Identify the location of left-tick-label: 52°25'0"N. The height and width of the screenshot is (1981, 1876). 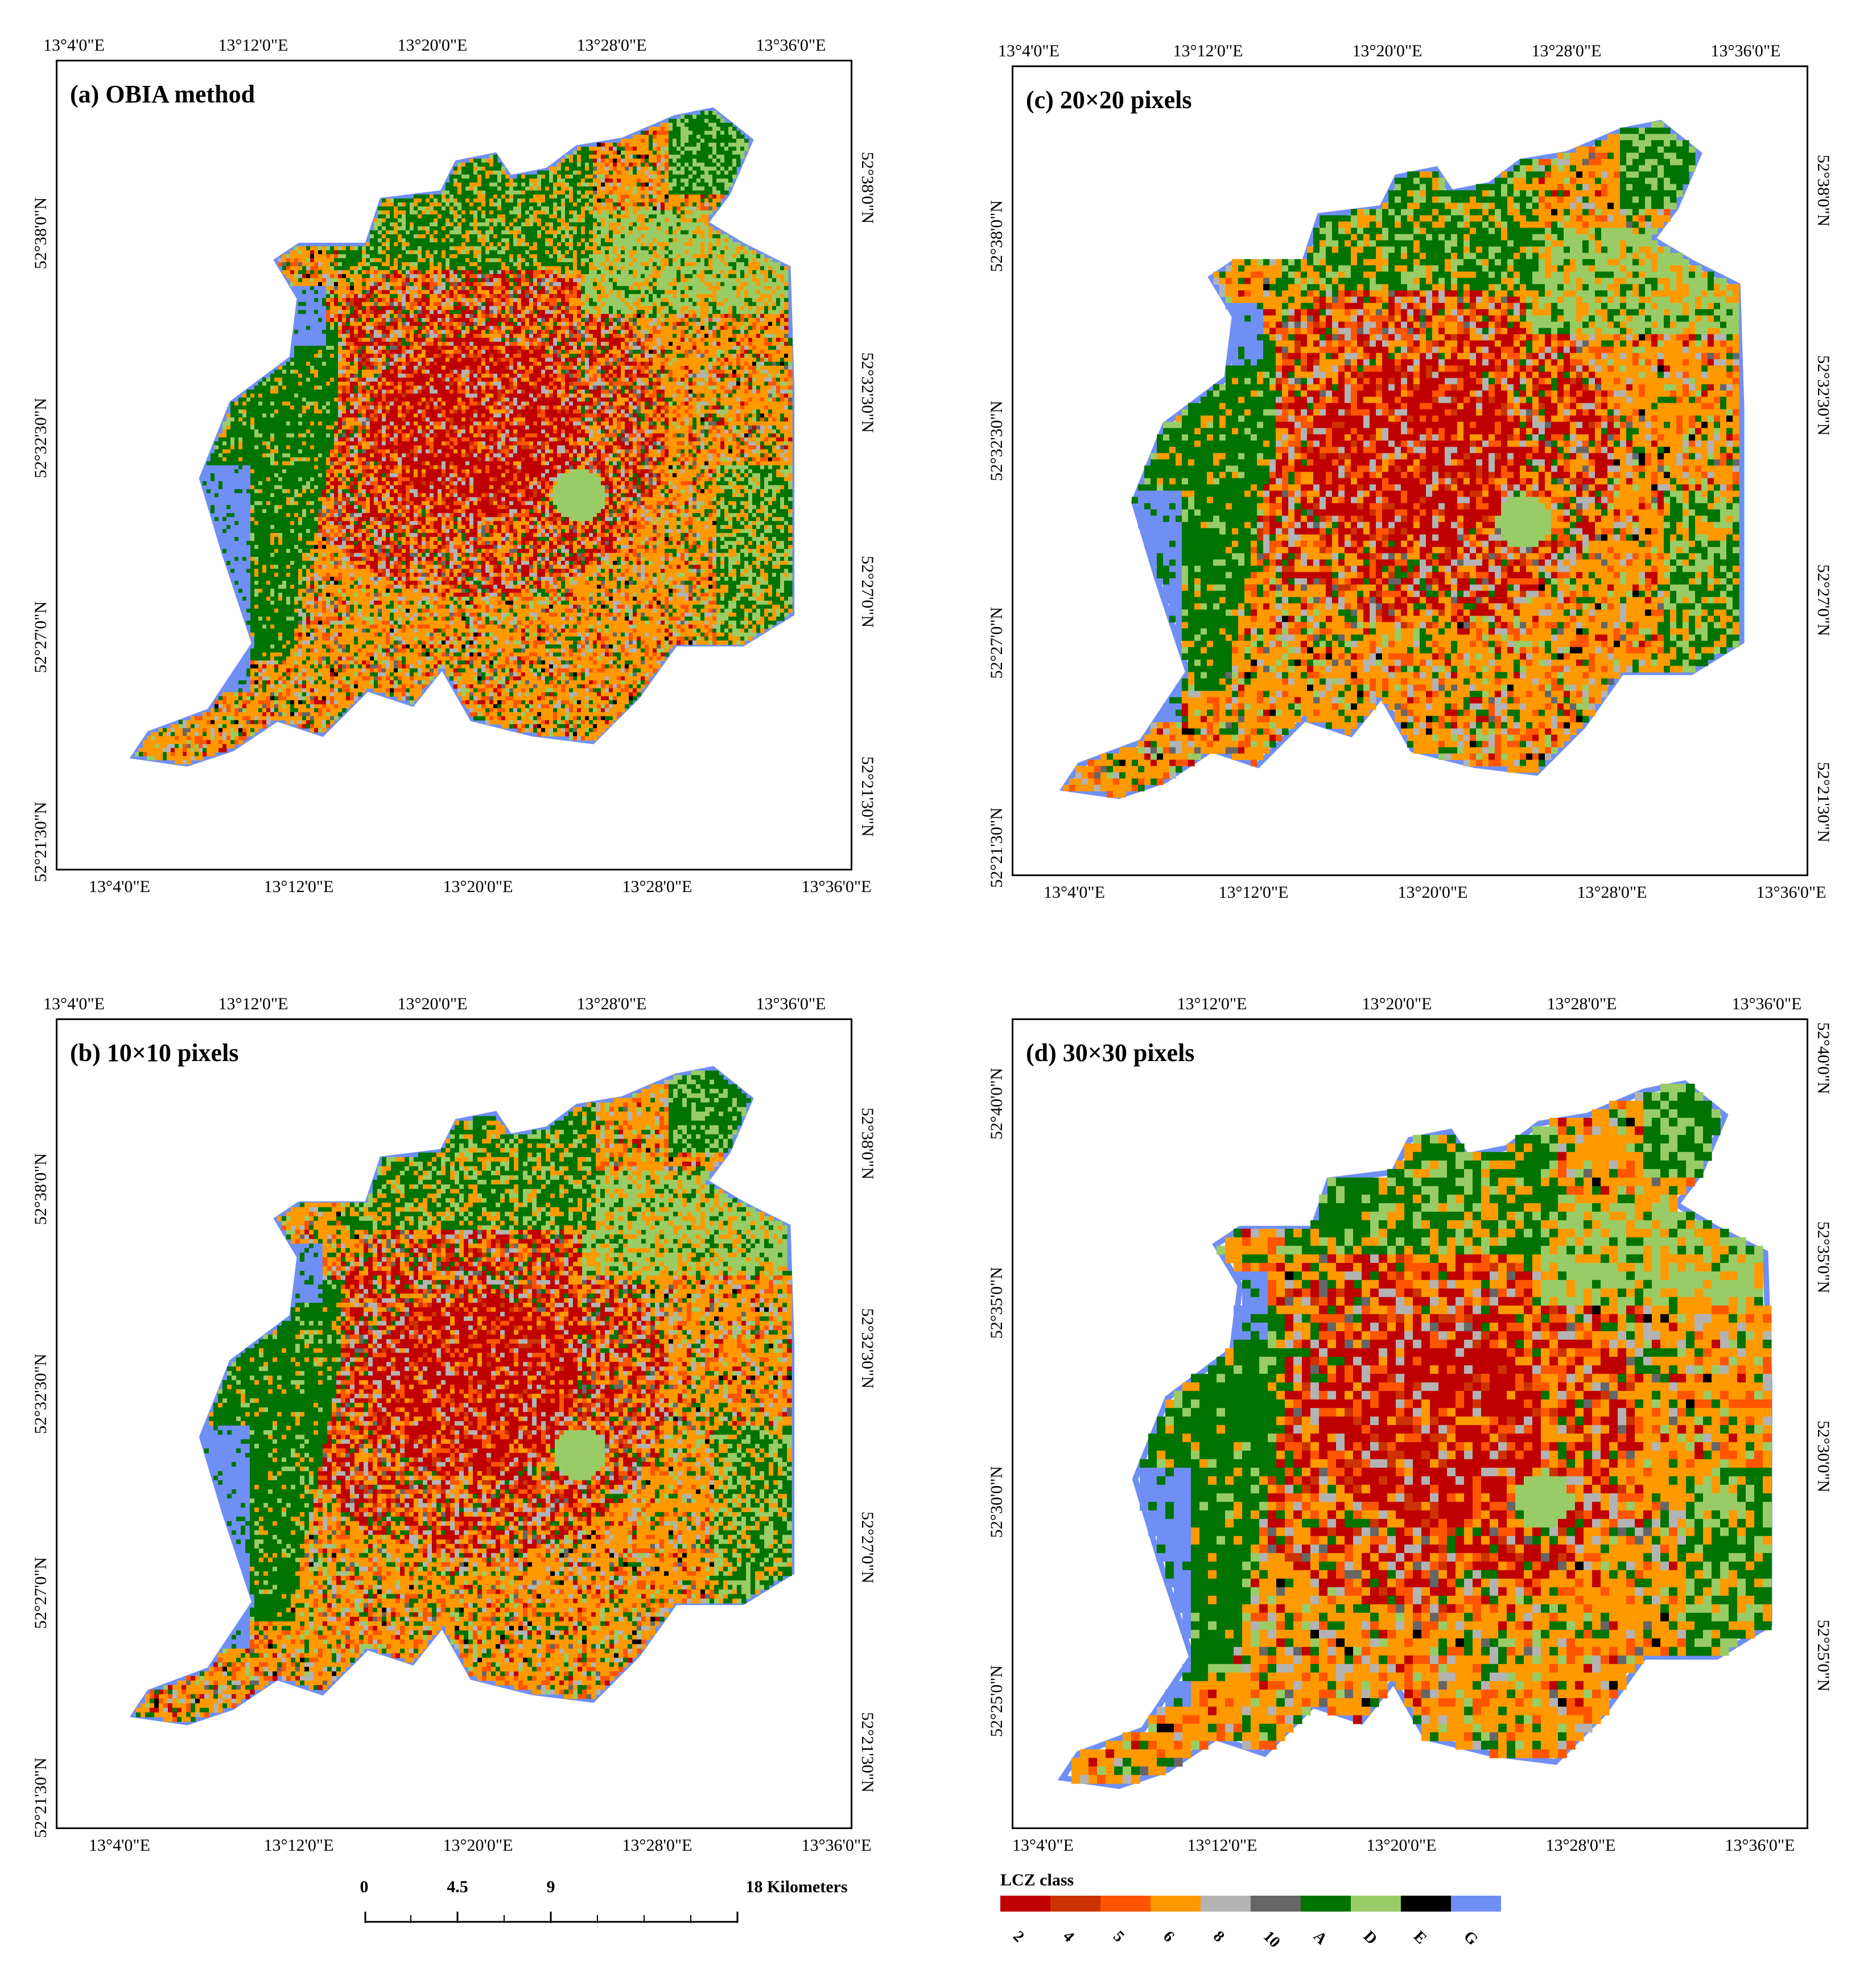
(997, 1701).